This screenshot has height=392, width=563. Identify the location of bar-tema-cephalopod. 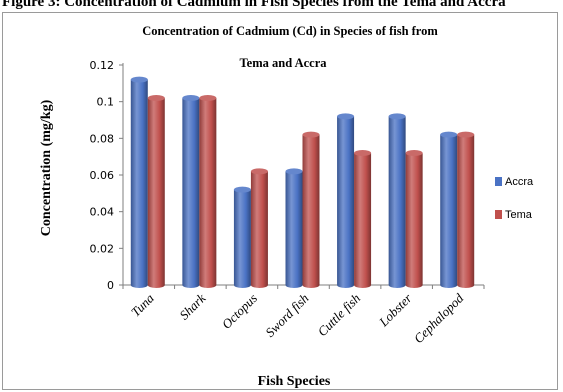
(466, 209).